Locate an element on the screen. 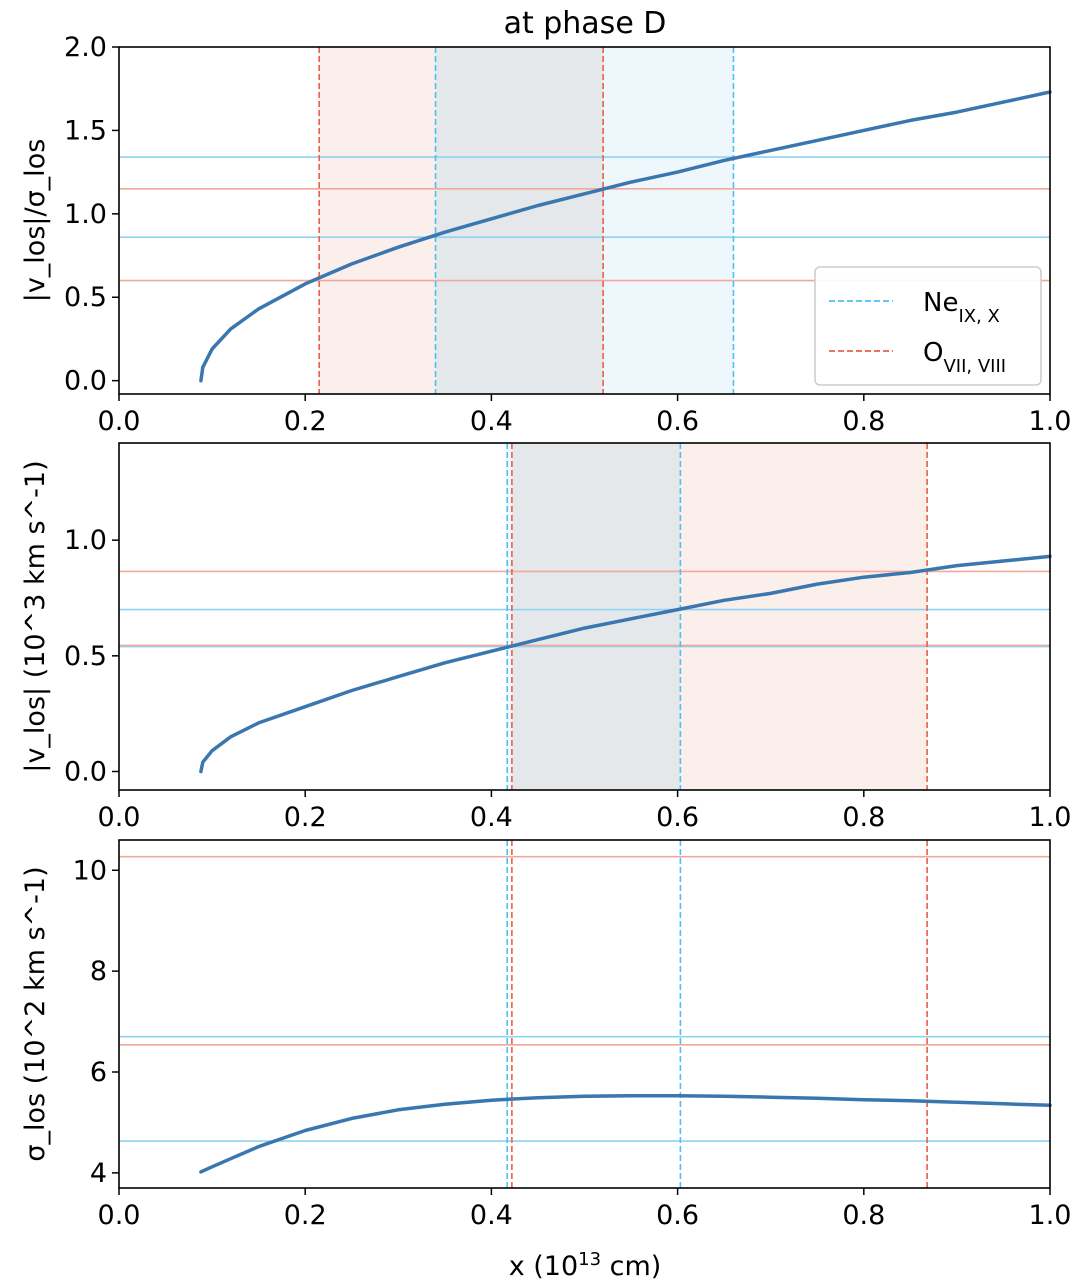 Image resolution: width=1081 pixels, height=1283 pixels. y-tick-label: 1.5 is located at coordinates (85, 130).